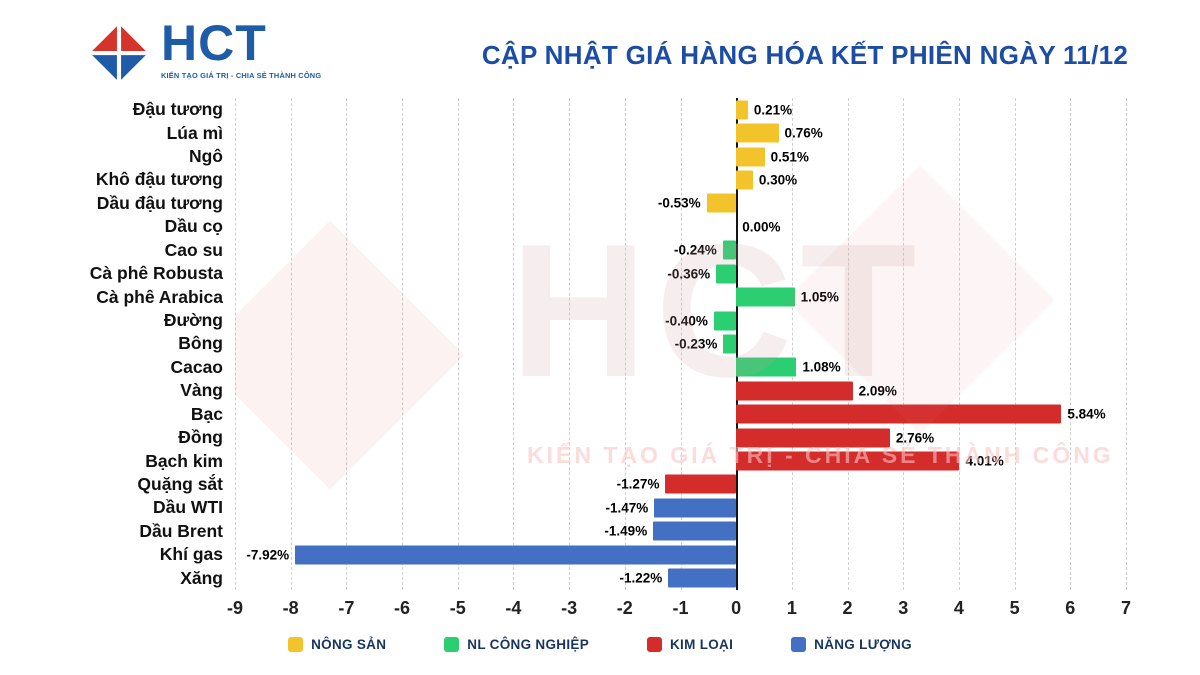 This screenshot has height=675, width=1200. Describe the element at coordinates (159, 296) in the screenshot. I see `category-label: Cà phê Arabica` at that location.